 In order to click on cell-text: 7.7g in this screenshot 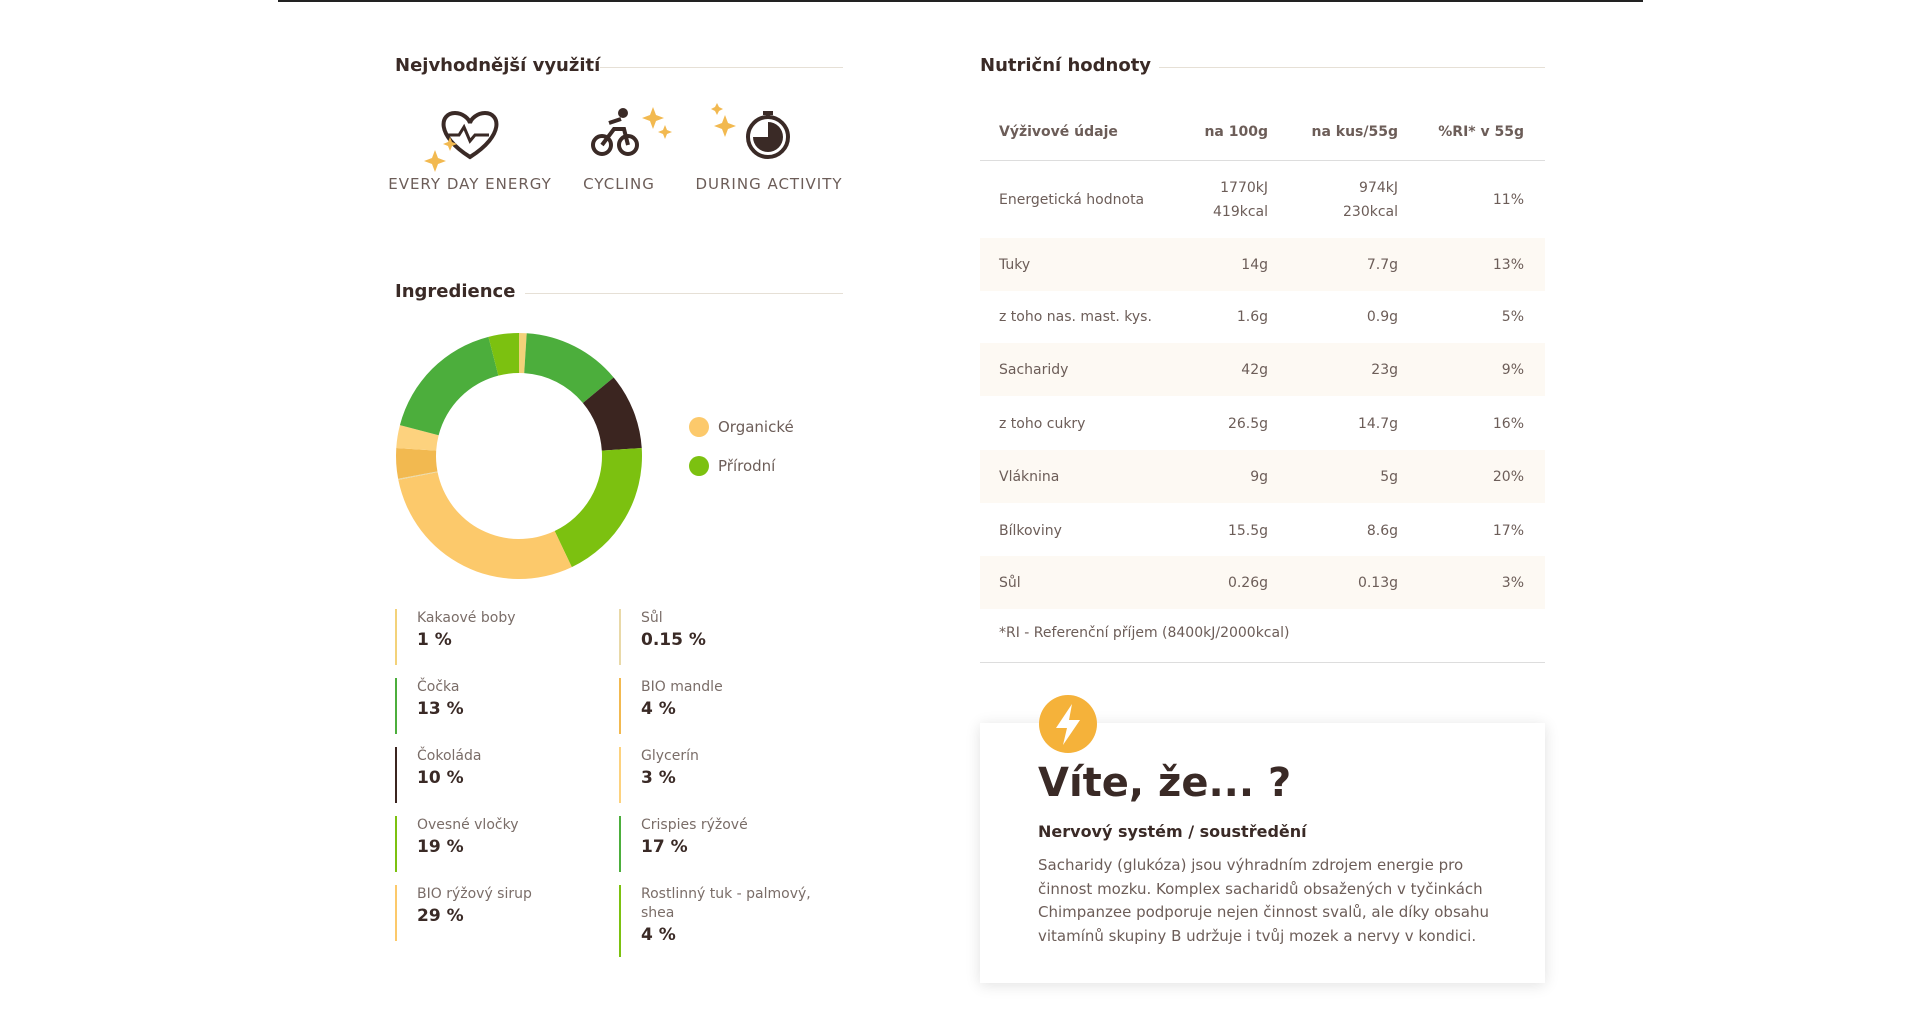, I will do `click(1382, 264)`.